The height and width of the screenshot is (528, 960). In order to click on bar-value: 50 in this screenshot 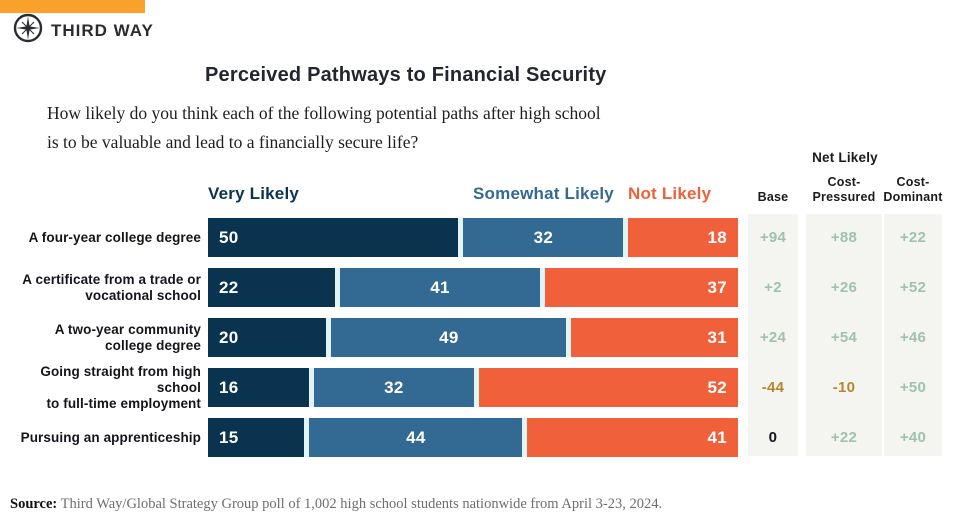, I will do `click(229, 237)`.